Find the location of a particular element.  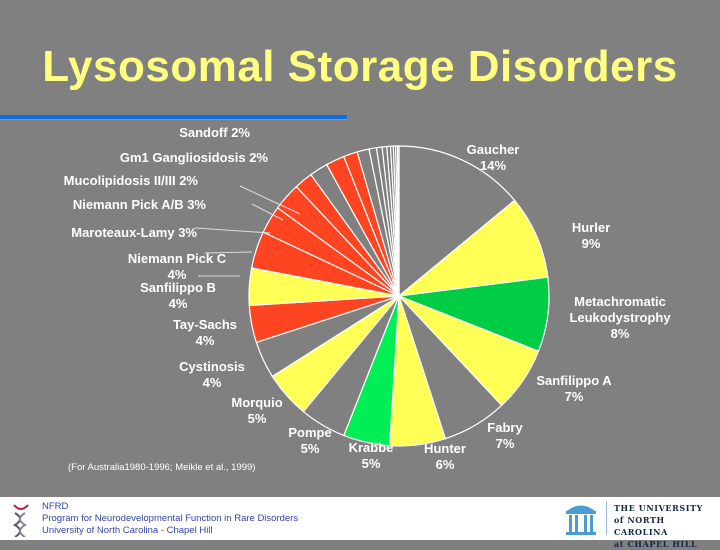

data-label: Hurler 9% is located at coordinates (591, 235).